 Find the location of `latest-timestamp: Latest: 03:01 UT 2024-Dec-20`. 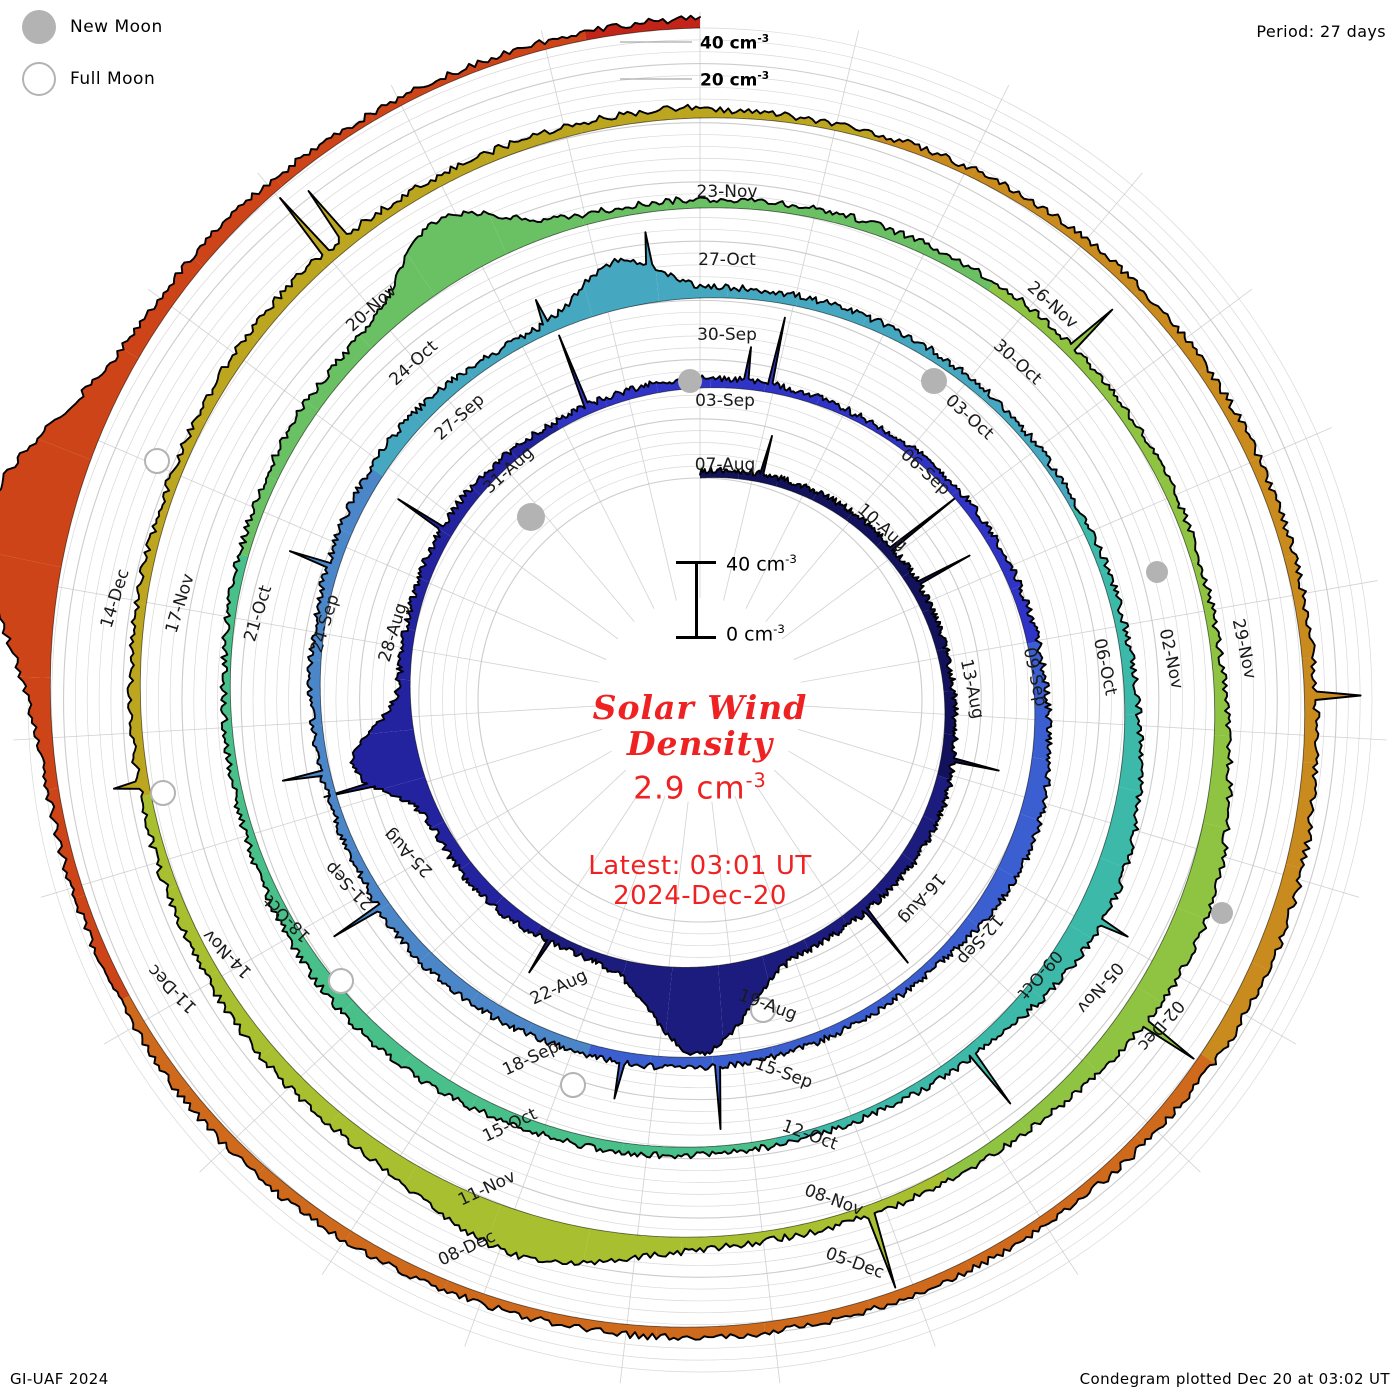

latest-timestamp: Latest: 03:01 UT 2024-Dec-20 is located at coordinates (700, 881).